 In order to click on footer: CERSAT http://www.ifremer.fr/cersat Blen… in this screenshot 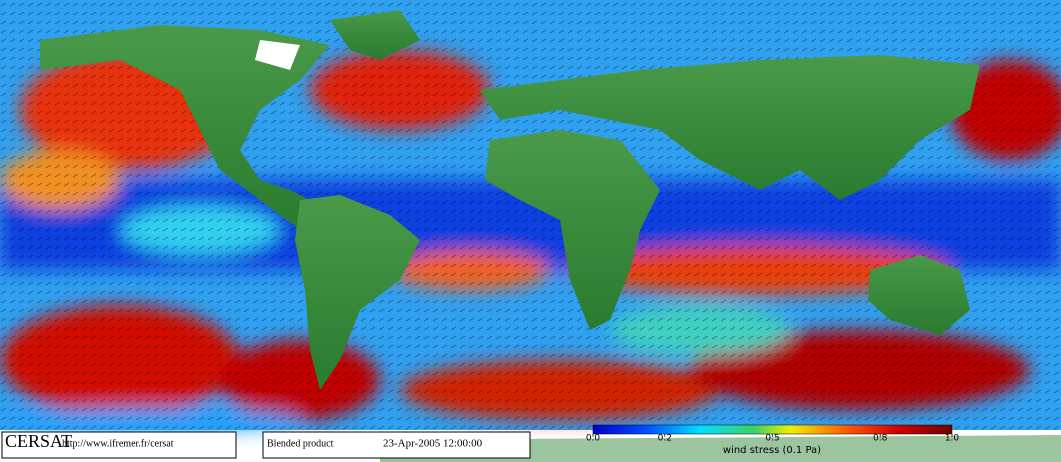, I will do `click(477, 441)`.